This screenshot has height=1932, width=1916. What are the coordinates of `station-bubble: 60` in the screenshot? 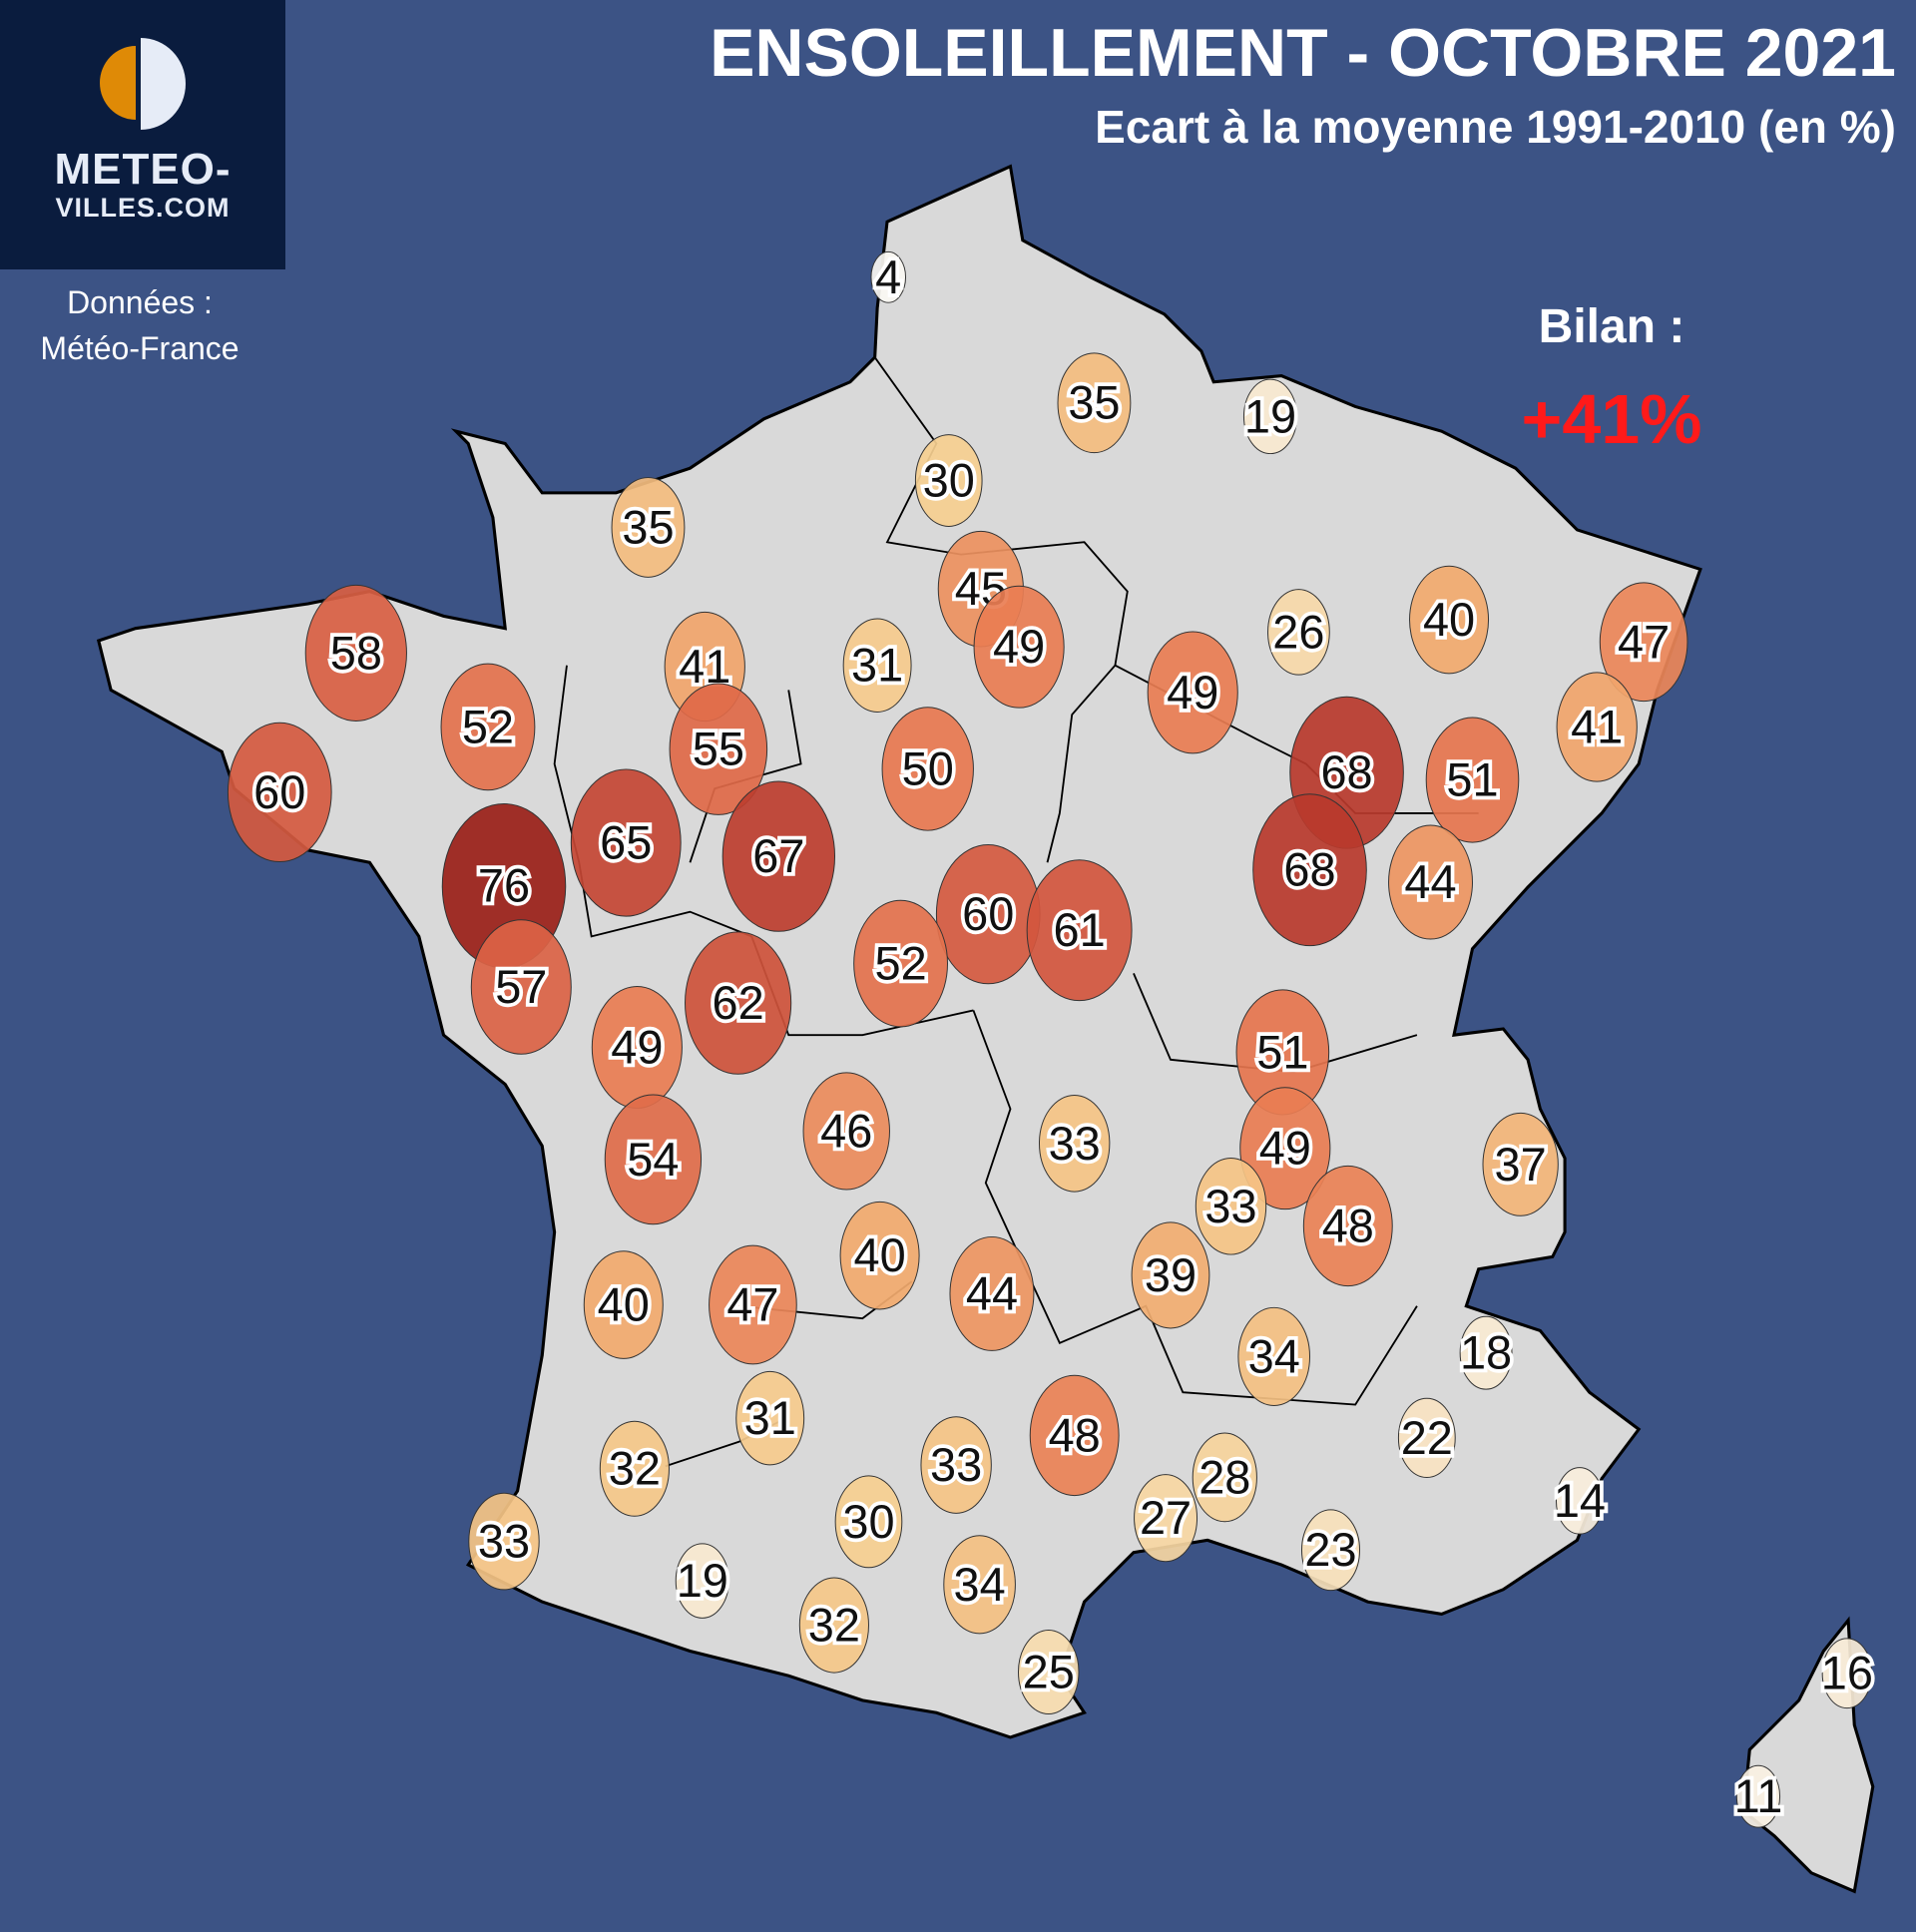 It's located at (988, 914).